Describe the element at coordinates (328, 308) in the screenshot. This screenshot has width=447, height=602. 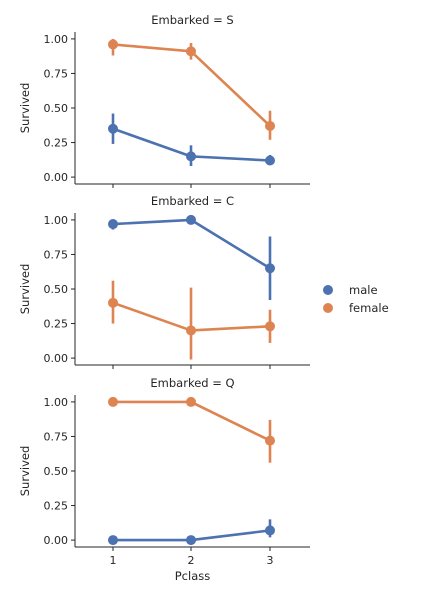
I see `legend-marker-female` at that location.